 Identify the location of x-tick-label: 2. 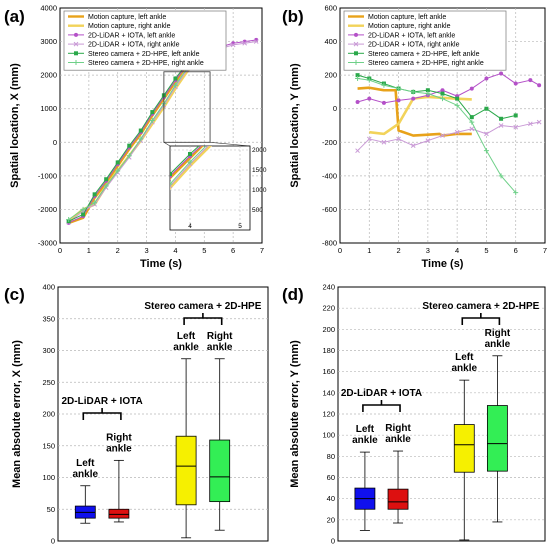
(398, 250).